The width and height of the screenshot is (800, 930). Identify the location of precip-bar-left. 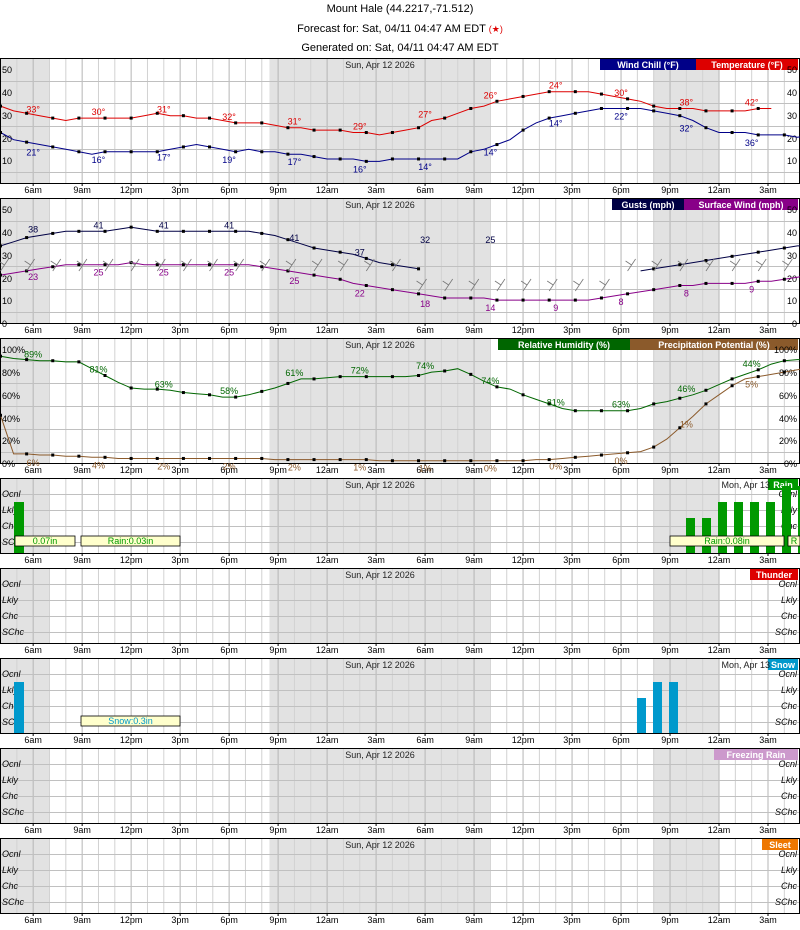
(19, 707).